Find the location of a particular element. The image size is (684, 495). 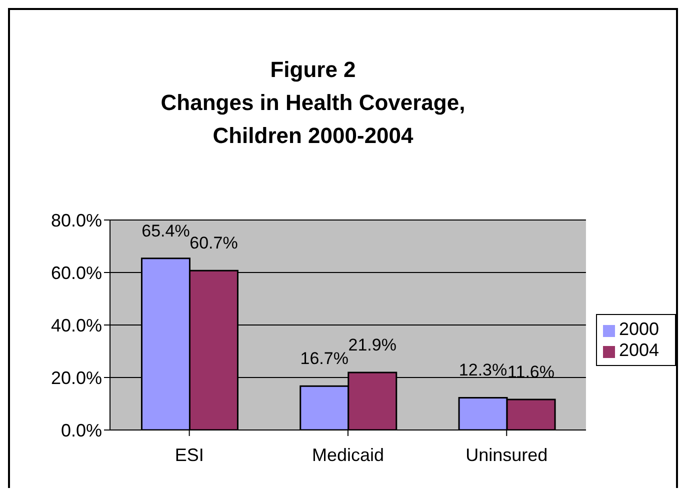

data-label: 21.9% is located at coordinates (372, 345).